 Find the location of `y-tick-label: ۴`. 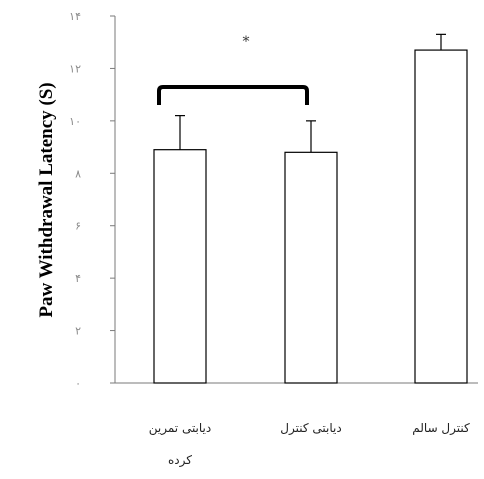

y-tick-label: ۴ is located at coordinates (78, 278).